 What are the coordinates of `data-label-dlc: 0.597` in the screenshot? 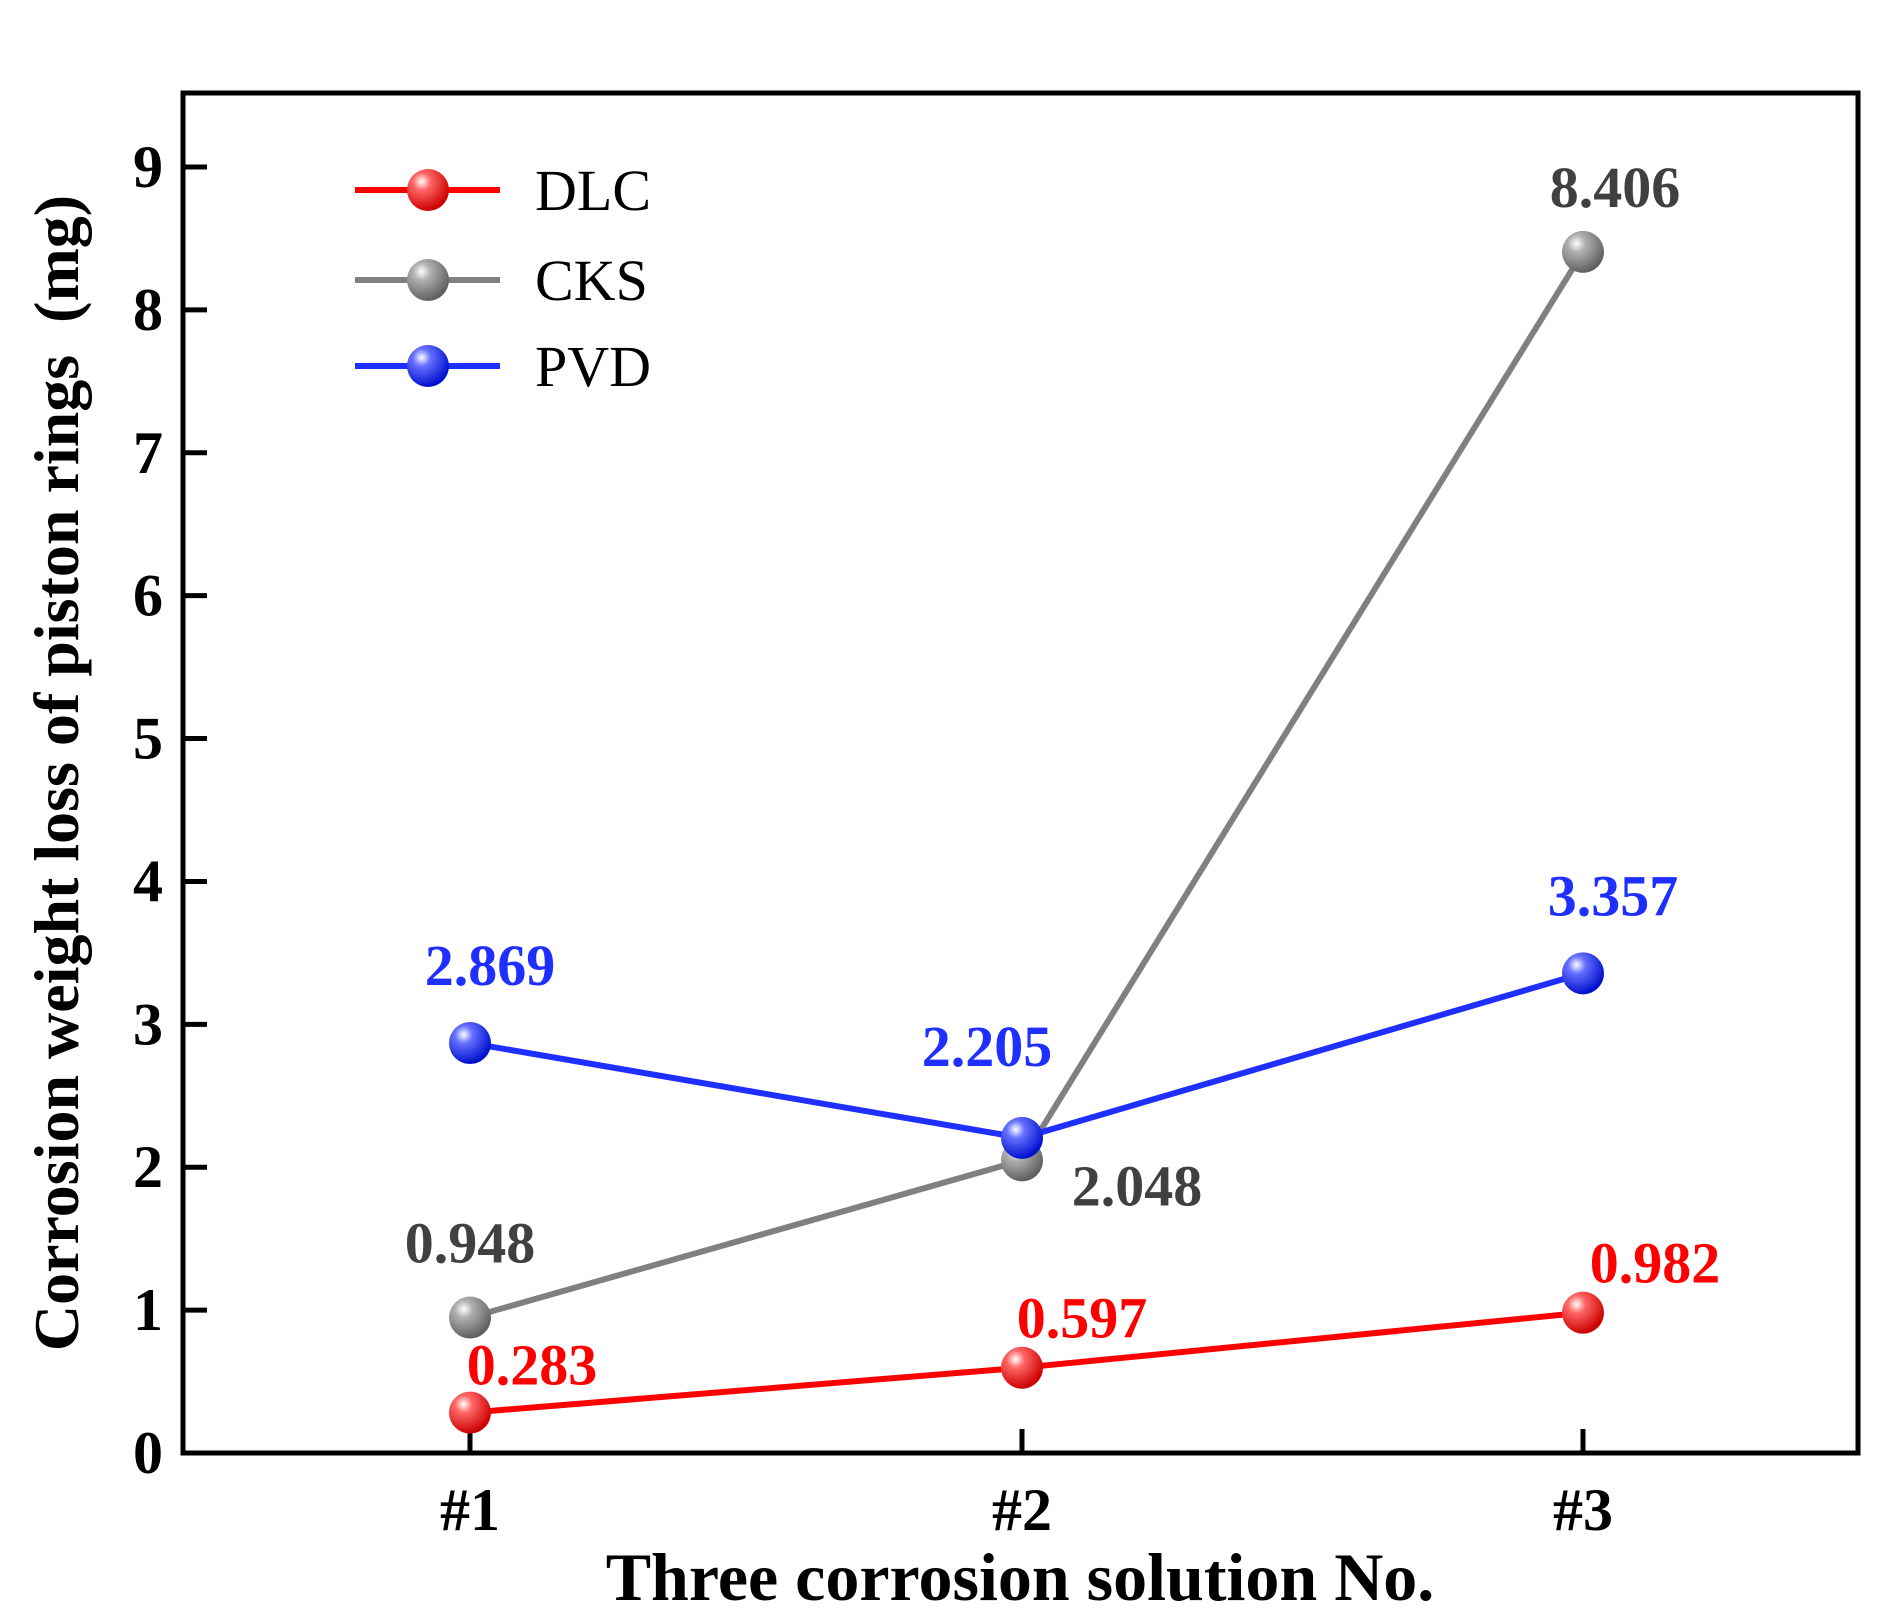 It's located at (1082, 1318).